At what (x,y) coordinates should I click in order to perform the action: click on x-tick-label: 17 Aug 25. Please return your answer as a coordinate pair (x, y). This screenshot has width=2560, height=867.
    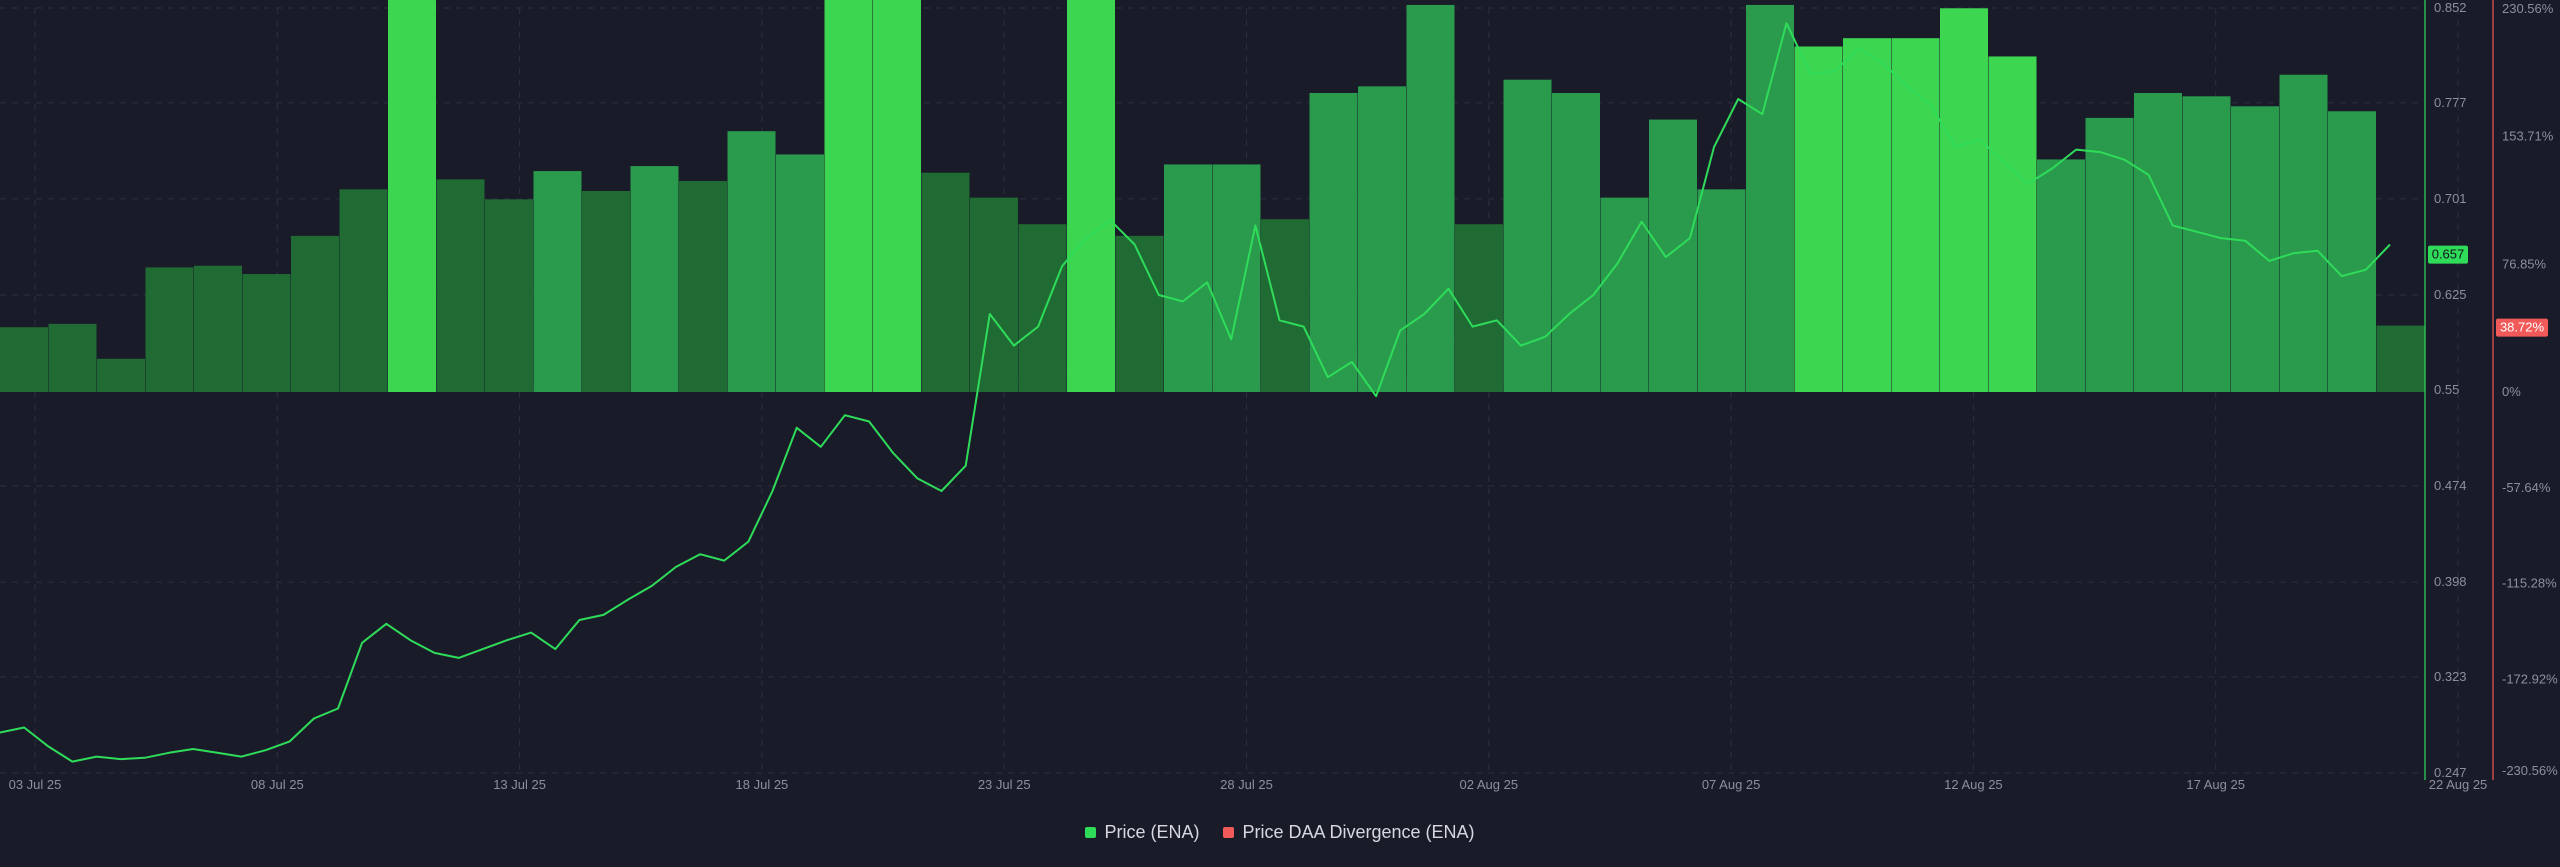
    Looking at the image, I should click on (2215, 784).